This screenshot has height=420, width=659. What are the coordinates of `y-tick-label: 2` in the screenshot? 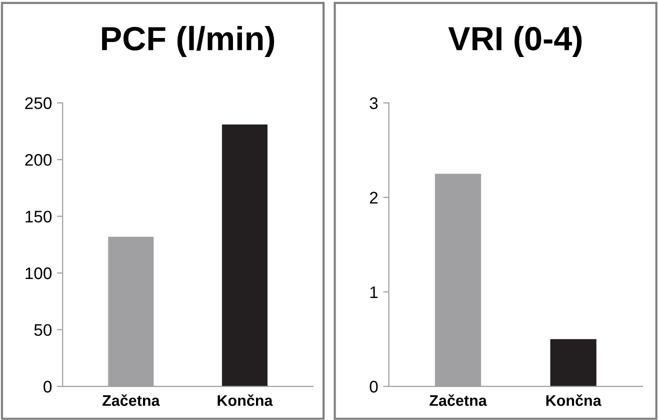 It's located at (374, 198).